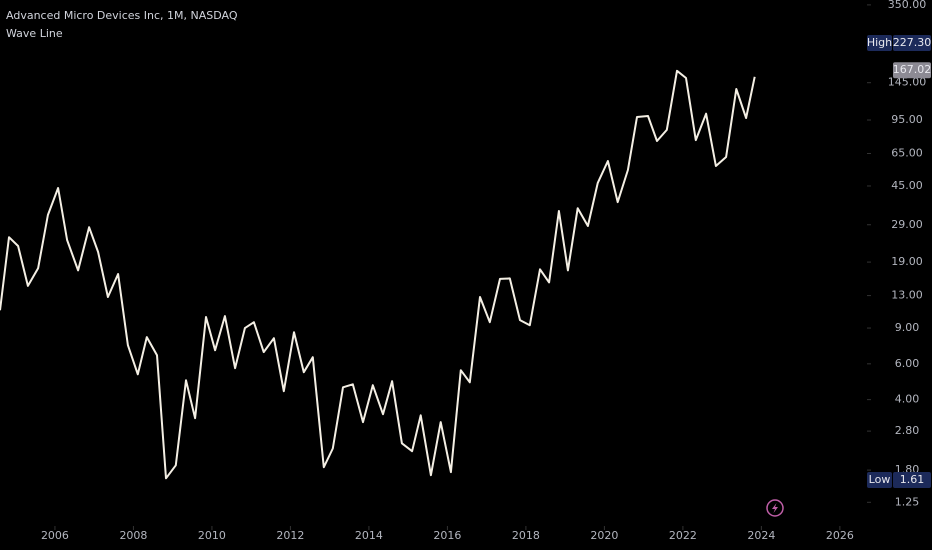 The image size is (932, 550). I want to click on y-tick-label: 95.00, so click(907, 119).